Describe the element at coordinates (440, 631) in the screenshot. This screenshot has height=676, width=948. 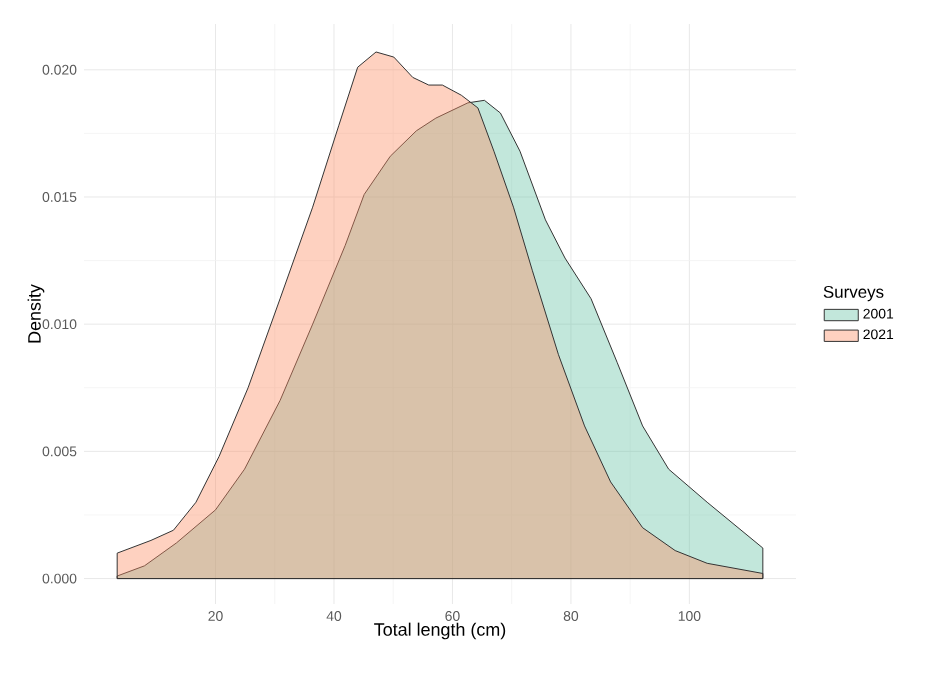
I see `x-axis-title: Total length (cm)` at that location.